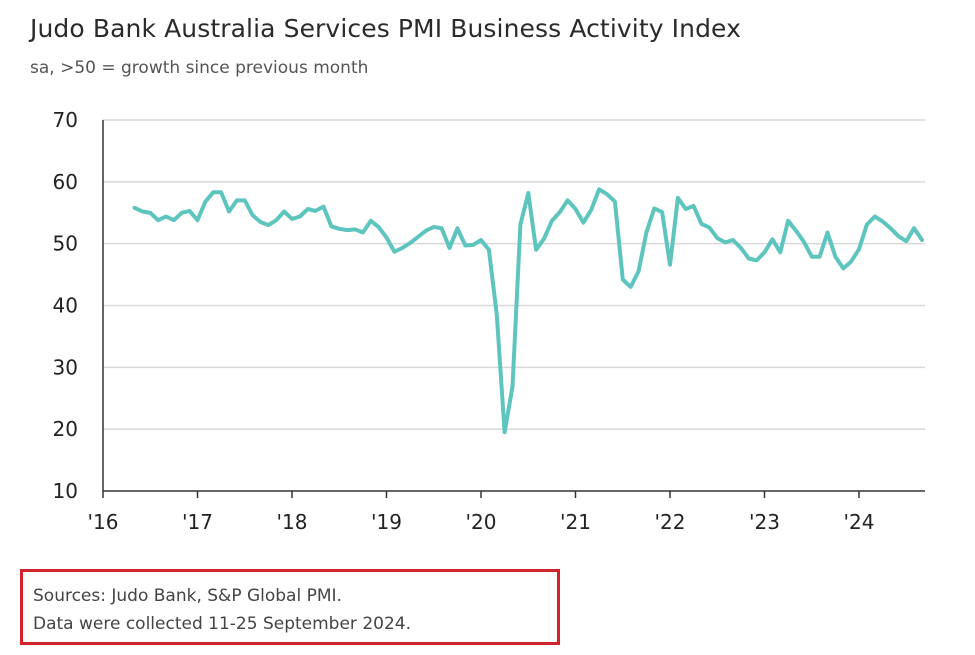  Describe the element at coordinates (65, 244) in the screenshot. I see `y-tick-label: 50` at that location.